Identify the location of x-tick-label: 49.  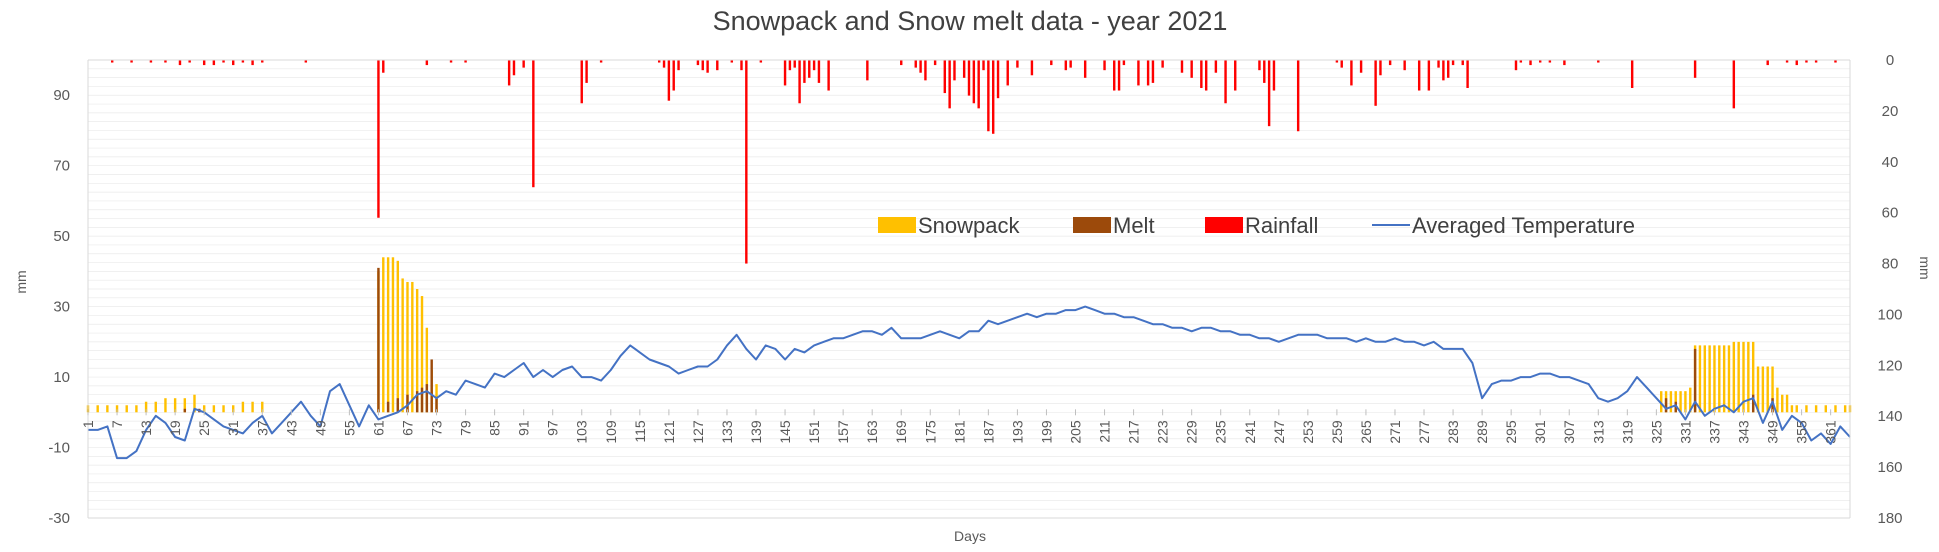
(320, 428).